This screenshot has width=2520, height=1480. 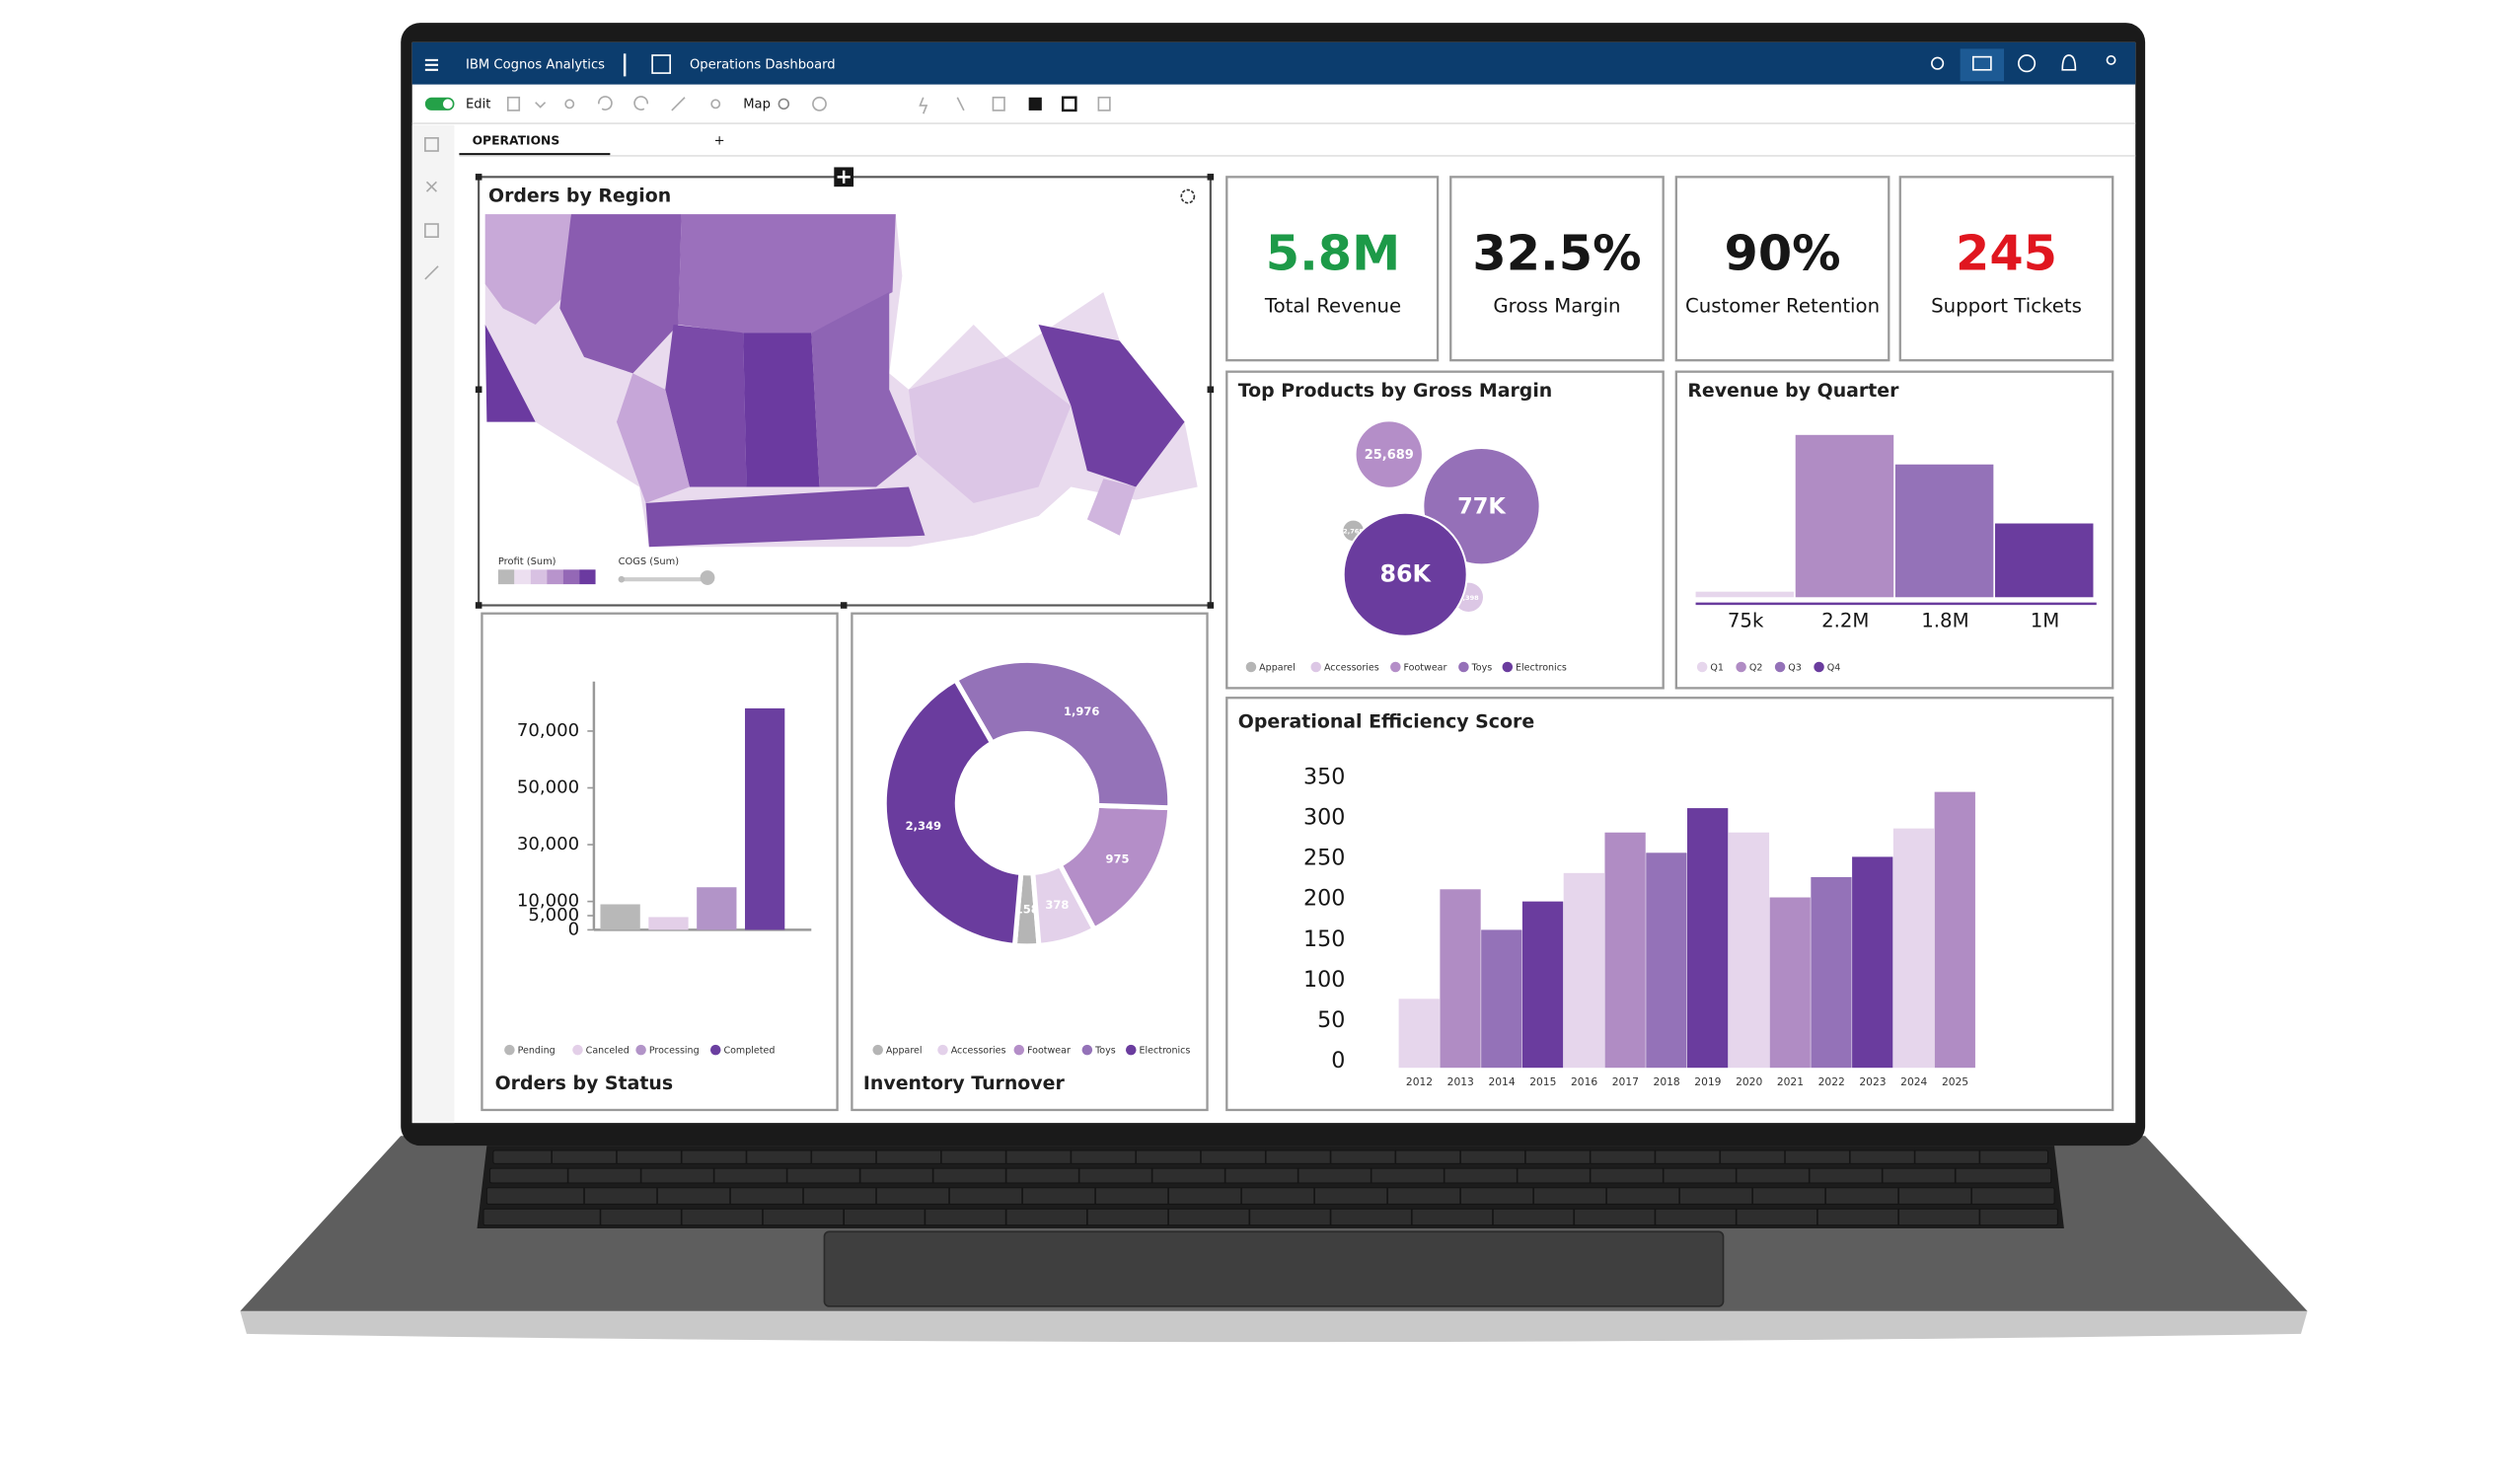 What do you see at coordinates (808, 105) in the screenshot?
I see `toolbar-icons` at bounding box center [808, 105].